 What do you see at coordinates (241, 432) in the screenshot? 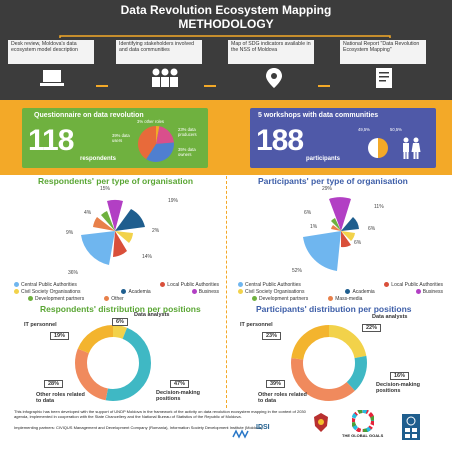
I see `civiqus-logo` at bounding box center [241, 432].